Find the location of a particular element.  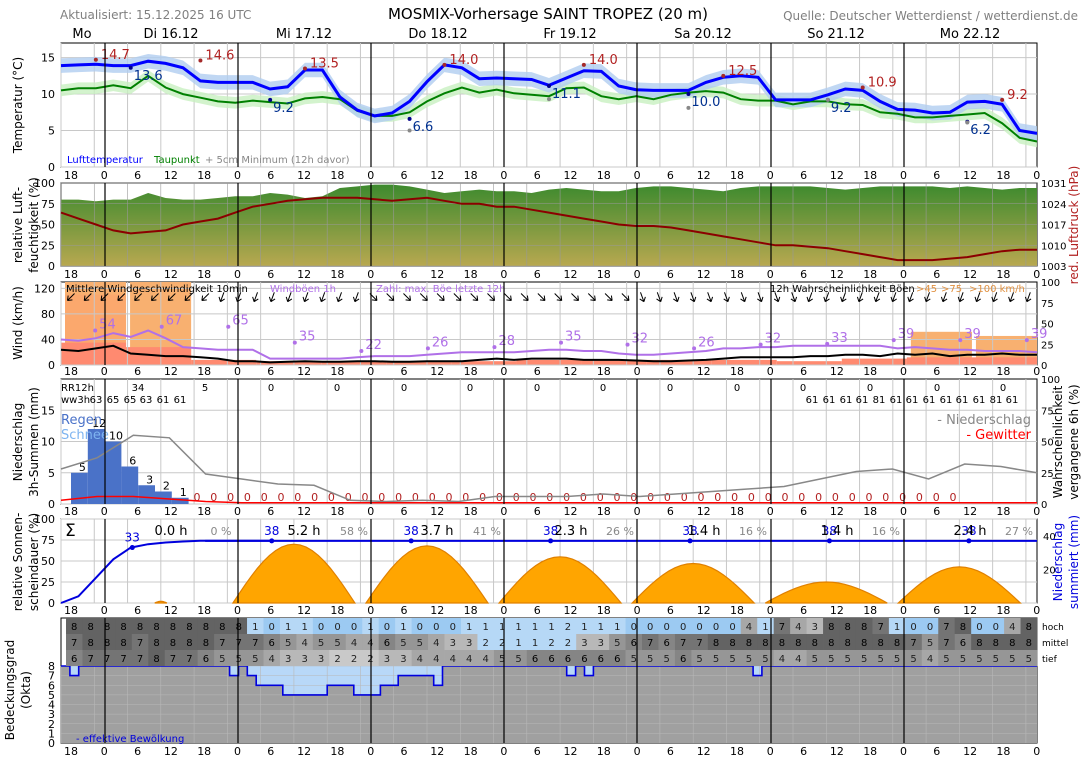

max-temp-dot is located at coordinates (95, 59).